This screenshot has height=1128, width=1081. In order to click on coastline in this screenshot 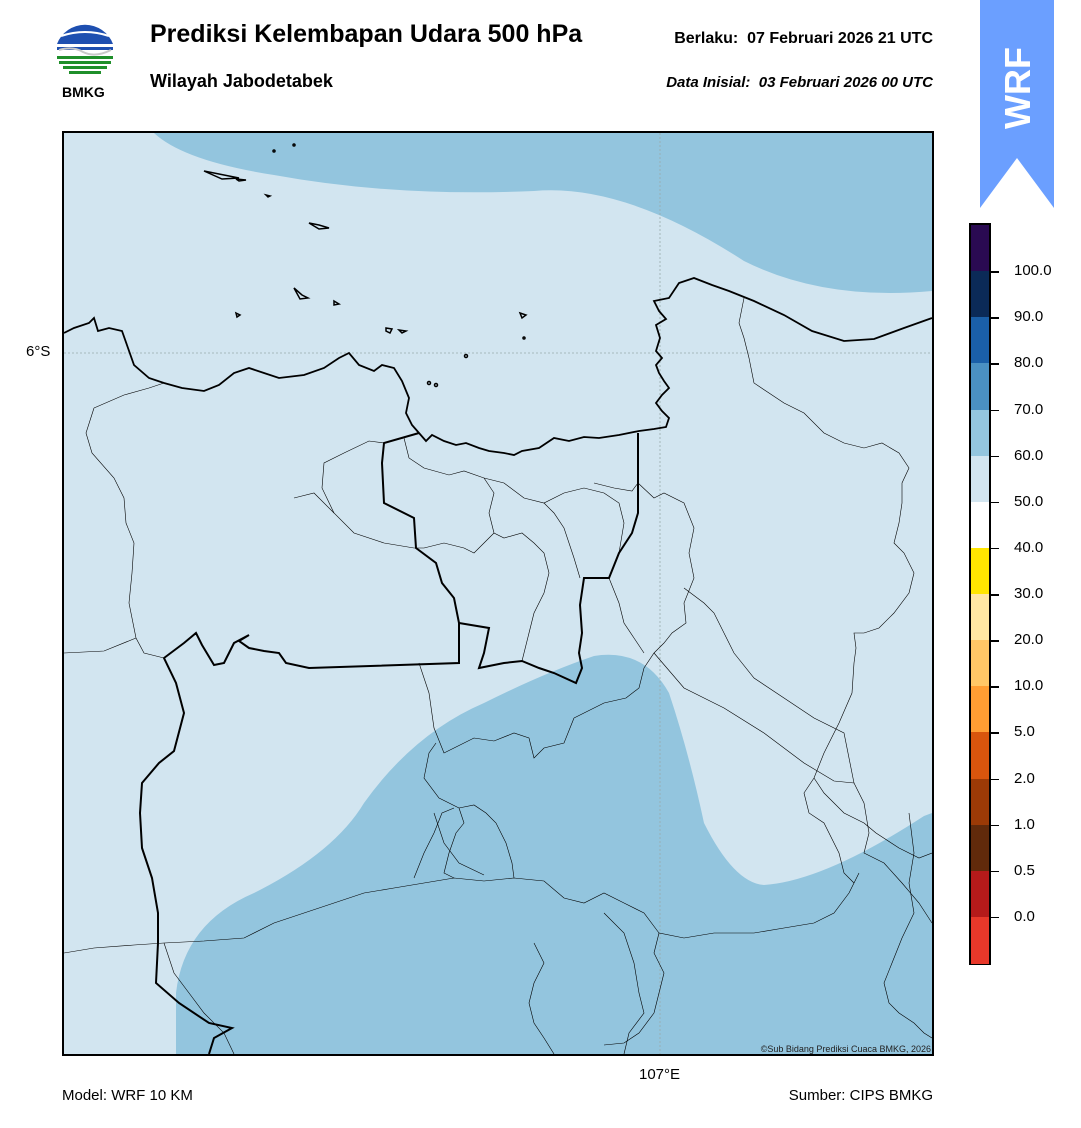, I will do `click(498, 366)`.